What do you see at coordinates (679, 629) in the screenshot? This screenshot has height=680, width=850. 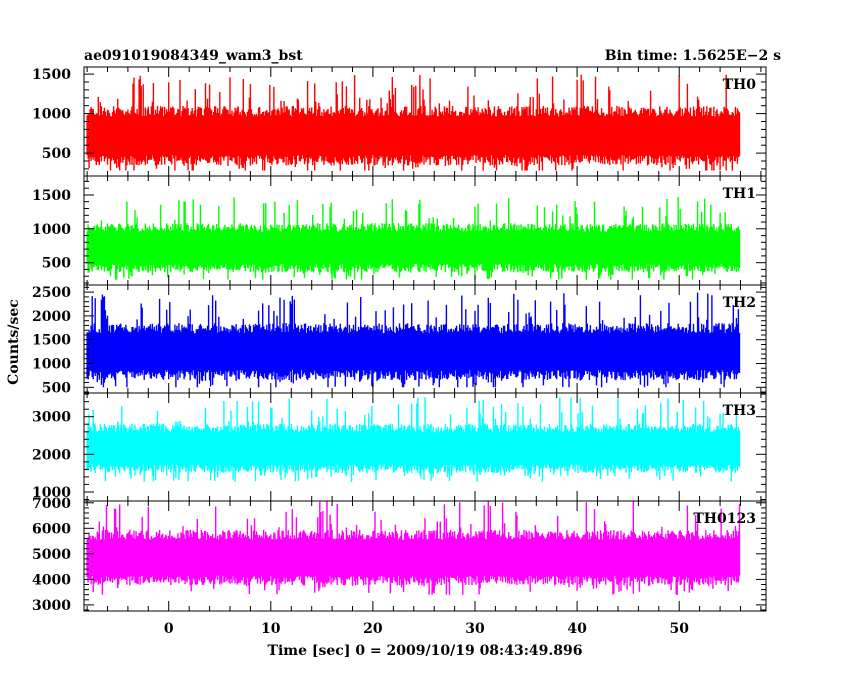 I see `x-tick-label: 50` at bounding box center [679, 629].